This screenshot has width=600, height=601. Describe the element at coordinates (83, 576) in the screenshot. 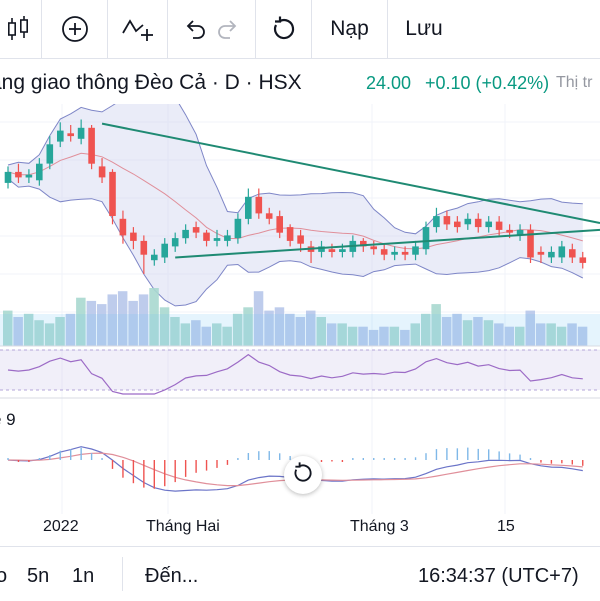

I see `range-1y-button: 1n` at that location.